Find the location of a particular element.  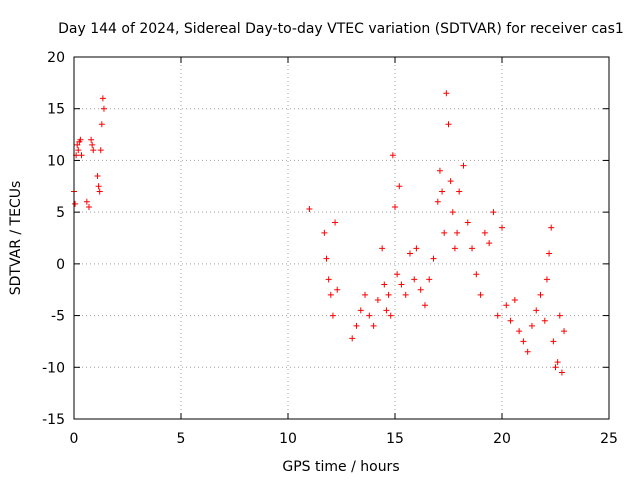

y-tick-label: -15 is located at coordinates (53, 420).